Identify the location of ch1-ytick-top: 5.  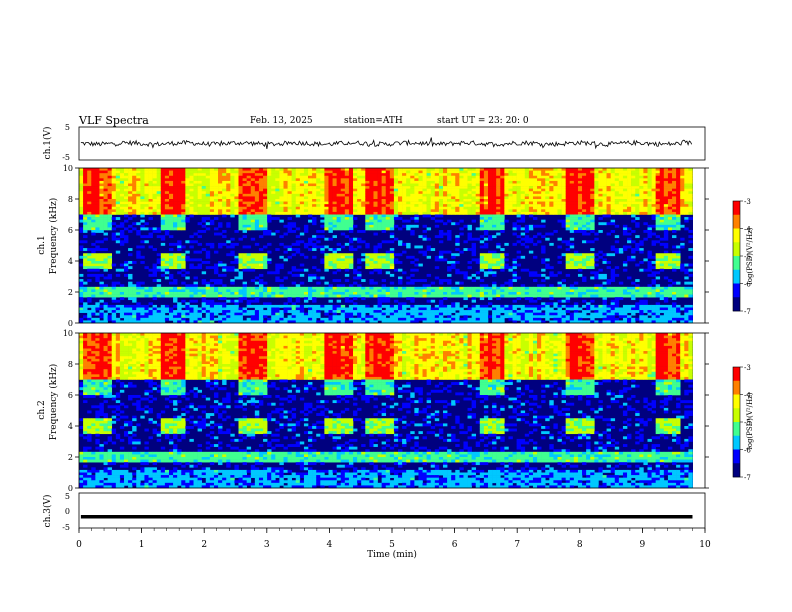
(67, 127).